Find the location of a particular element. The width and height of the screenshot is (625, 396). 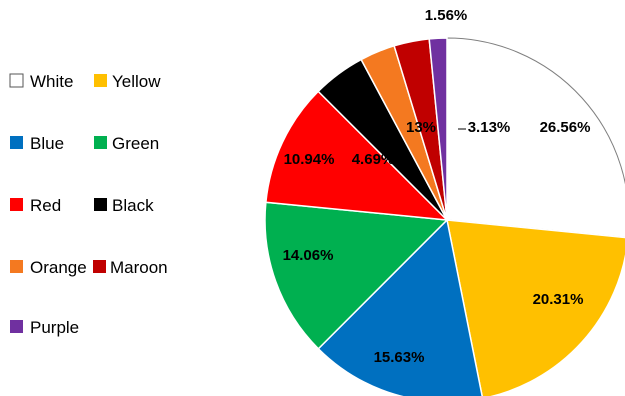

legend-label-maroon: Maroon is located at coordinates (139, 267).